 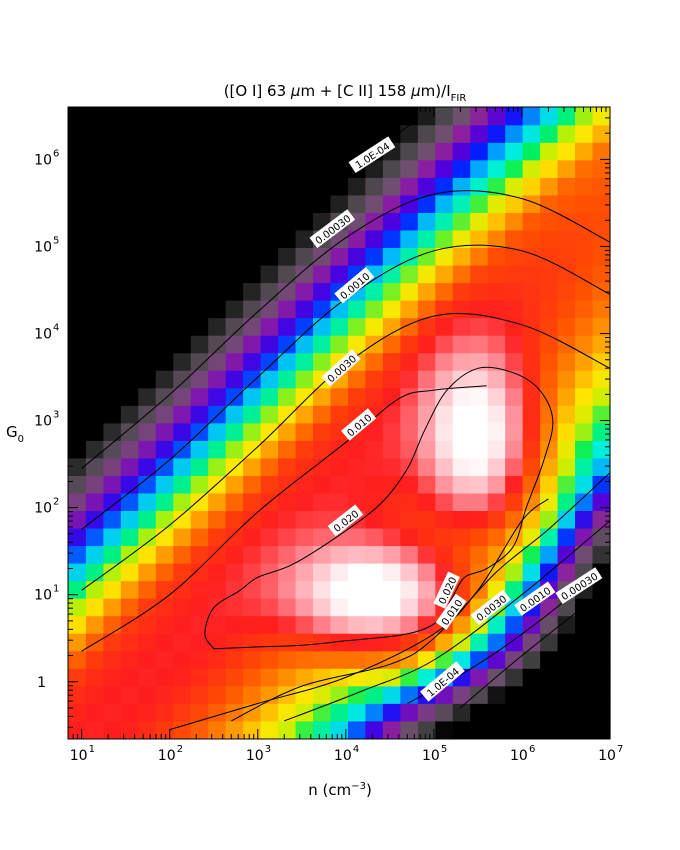 I want to click on x-axis-label: n (cm−3), so click(x=340, y=790).